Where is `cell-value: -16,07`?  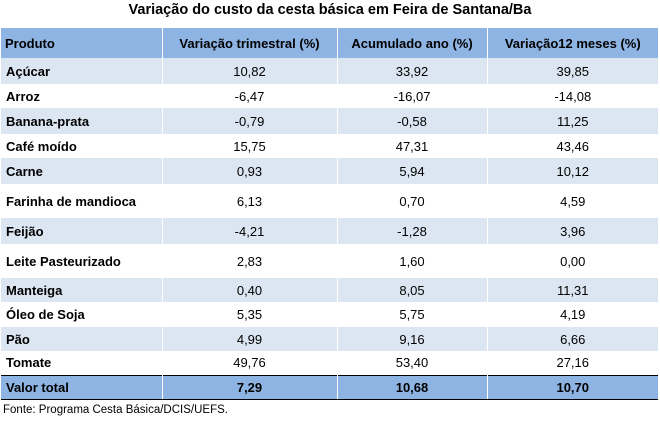 cell-value: -16,07 is located at coordinates (411, 96).